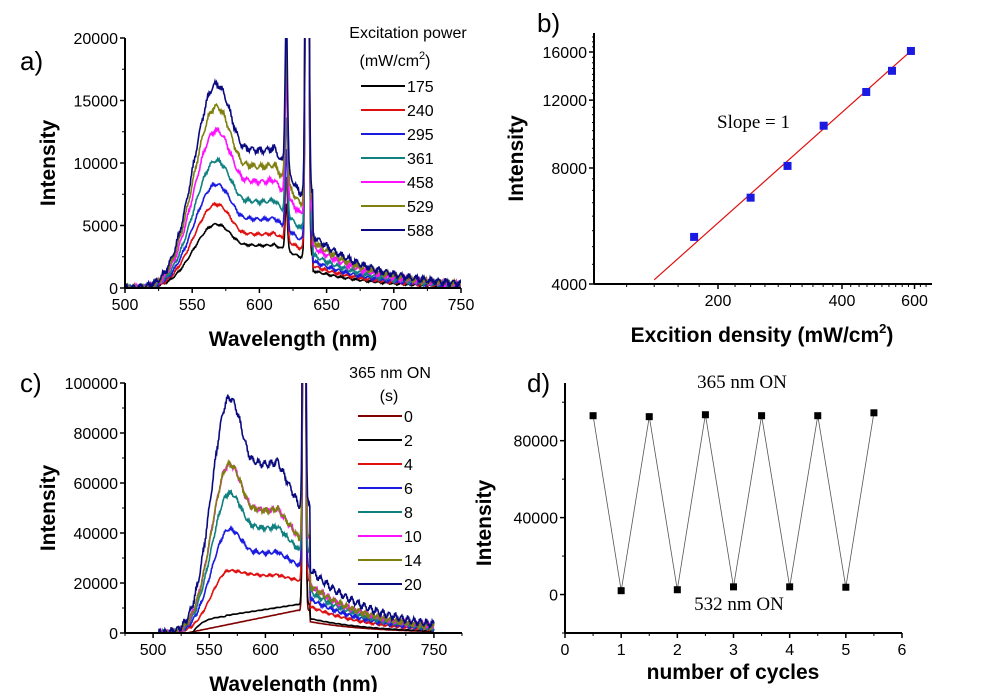 Image resolution: width=986 pixels, height=692 pixels. I want to click on y-tick-label: 80000, so click(536, 442).